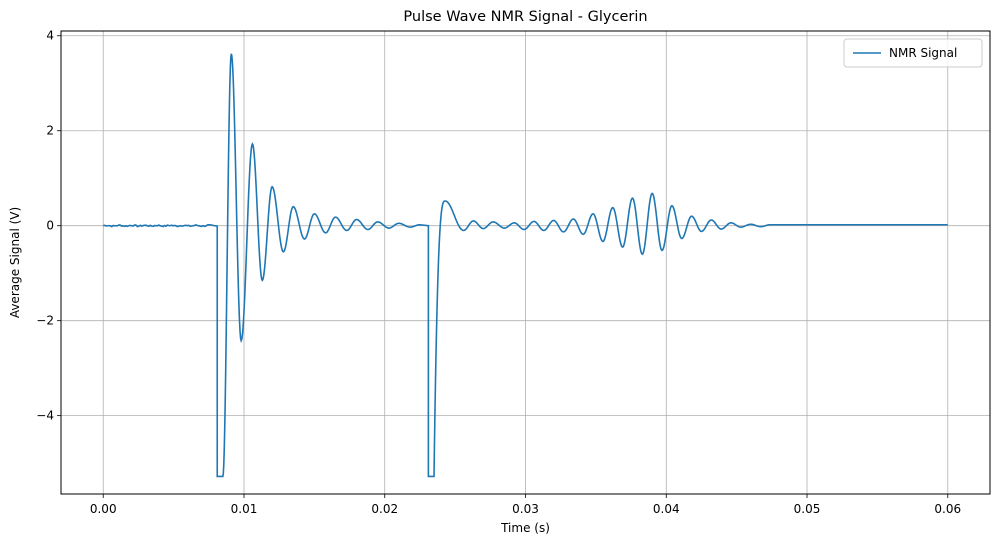  Describe the element at coordinates (103, 509) in the screenshot. I see `x-tick-label: 0.00` at that location.